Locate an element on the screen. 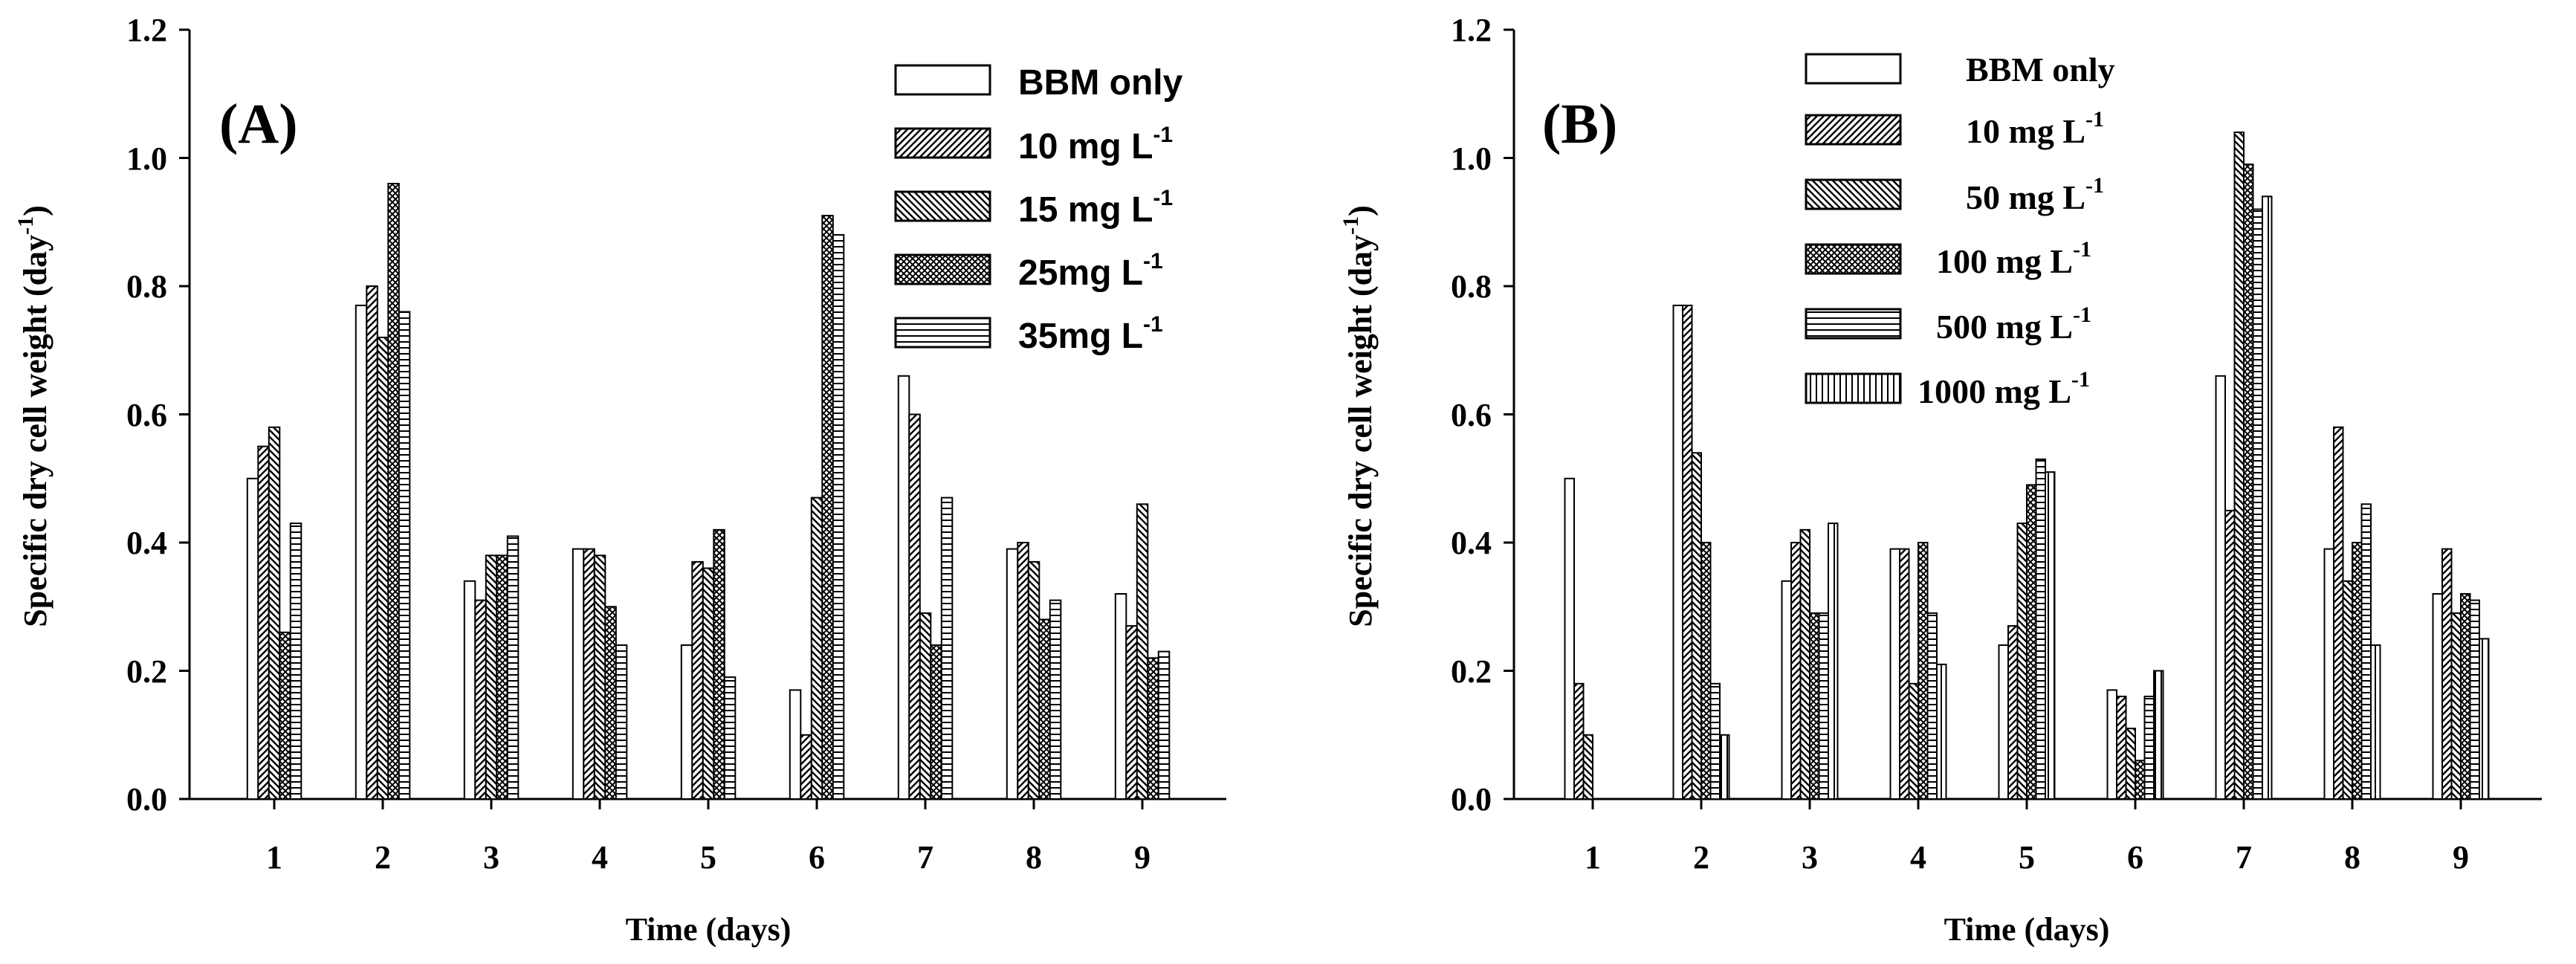  y-axis-title-a: Specific dry cell weight (day-1) is located at coordinates (33, 416).